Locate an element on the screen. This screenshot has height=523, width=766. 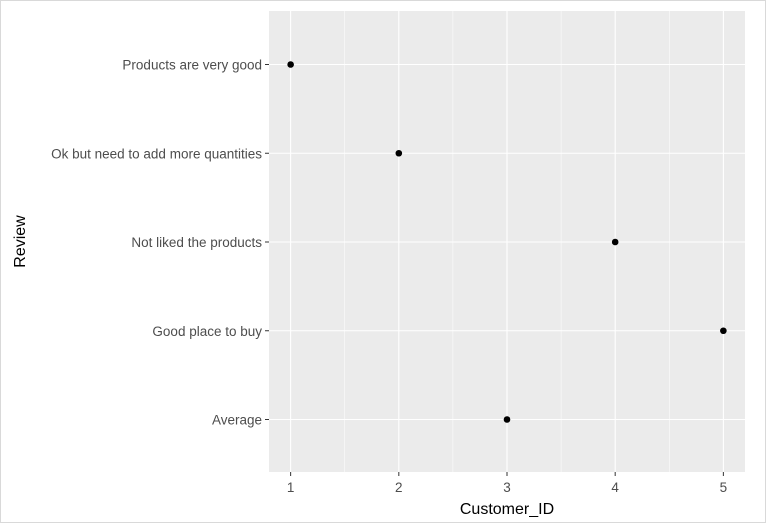
x-tick-label: 3 is located at coordinates (507, 487).